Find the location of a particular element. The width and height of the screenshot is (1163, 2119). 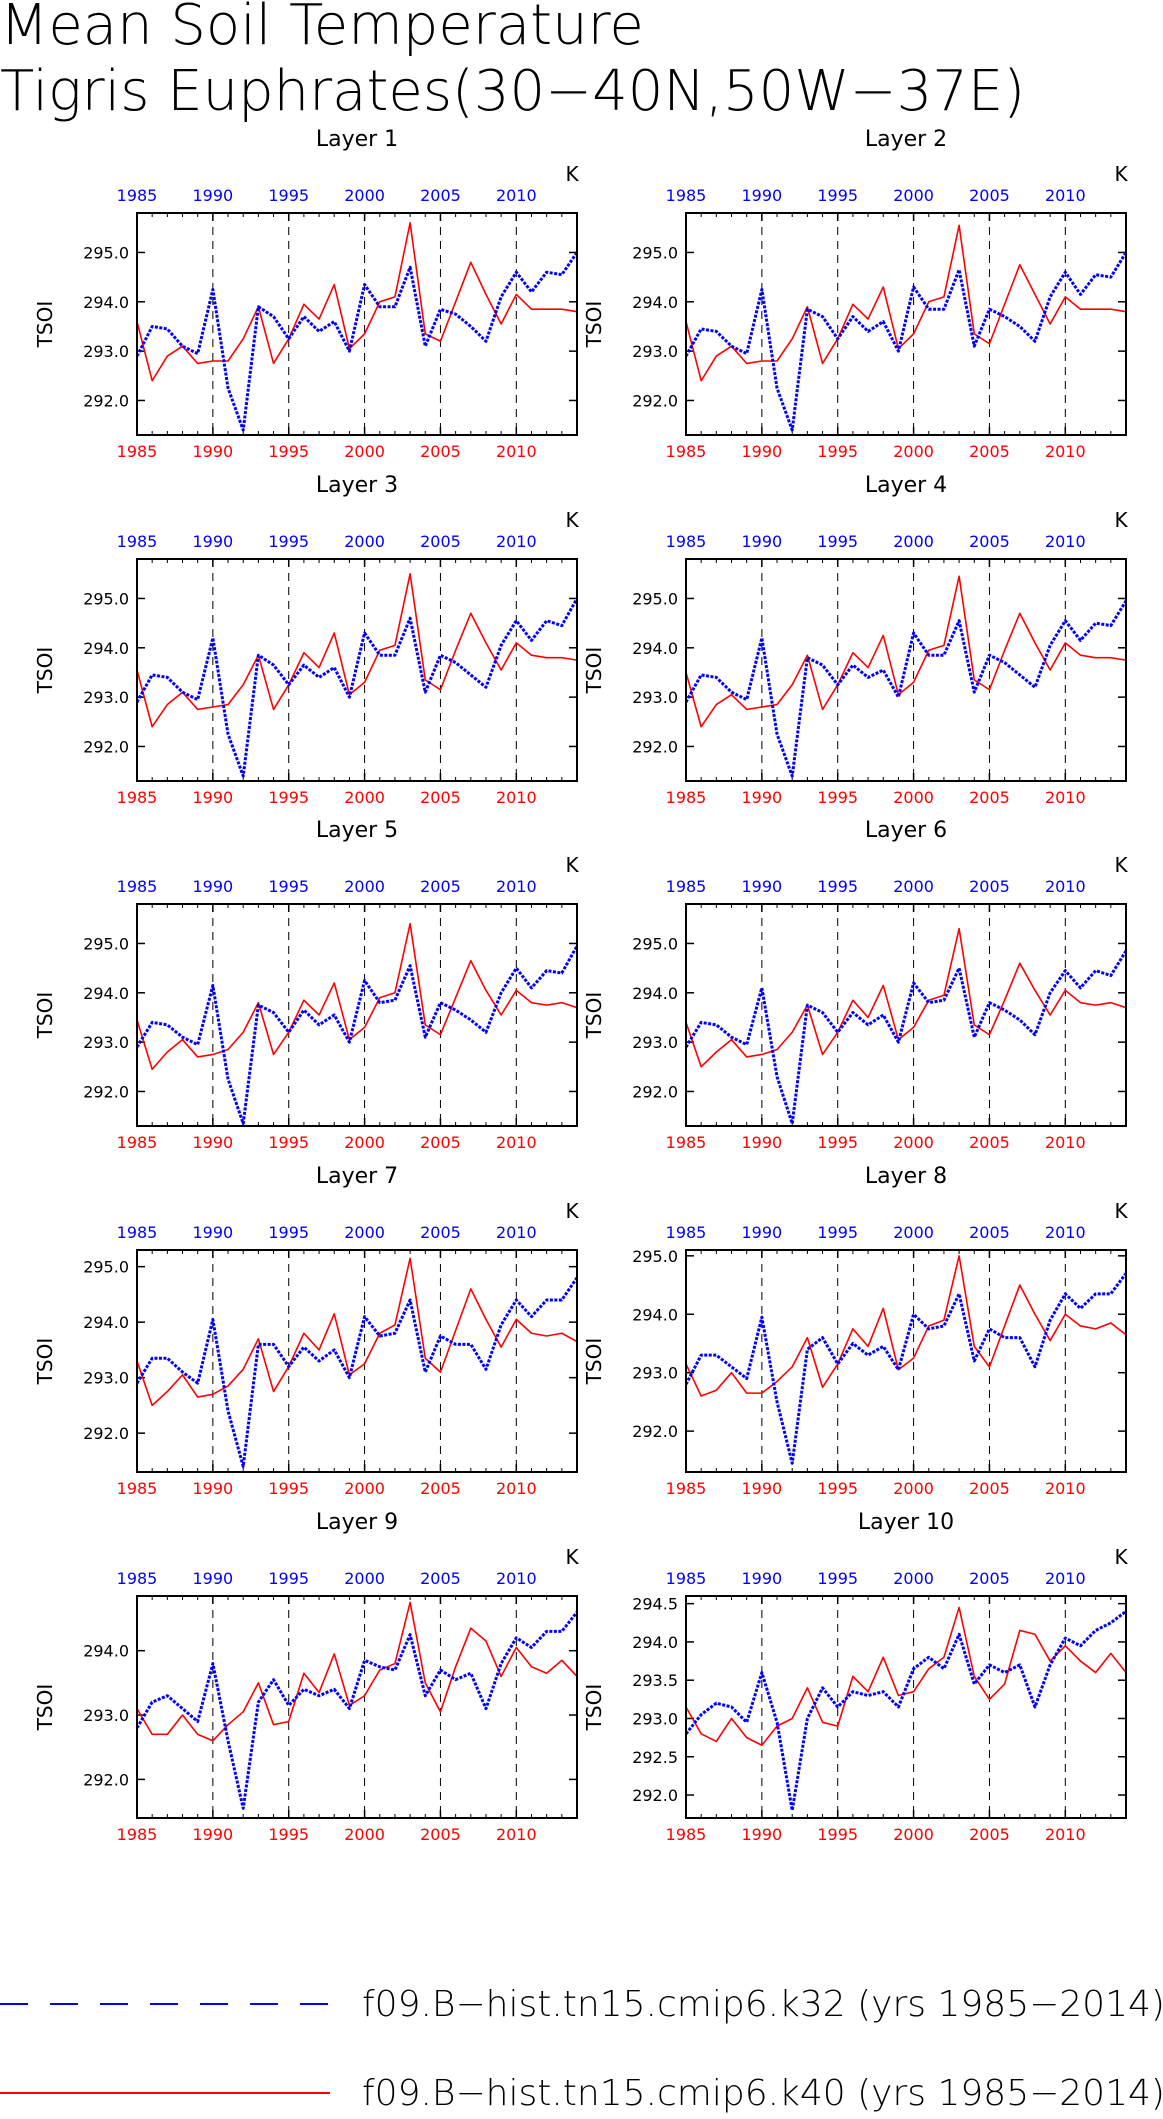

panel-title: Layer 5 is located at coordinates (357, 830).